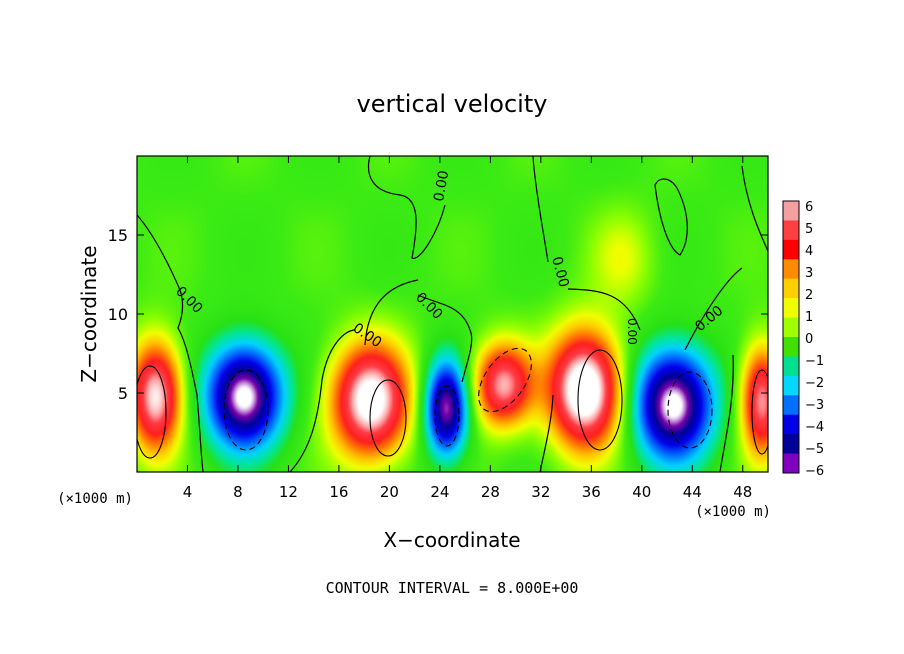 The image size is (904, 654). What do you see at coordinates (490, 492) in the screenshot?
I see `x-tick-label: 28` at bounding box center [490, 492].